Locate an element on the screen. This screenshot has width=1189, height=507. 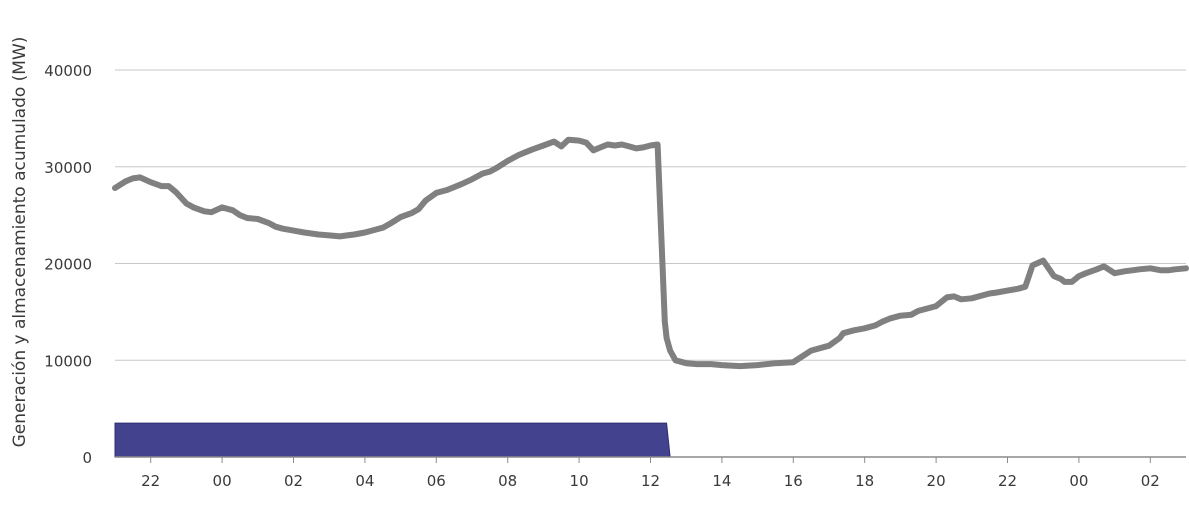
x-tick-label: 06 is located at coordinates (436, 481).